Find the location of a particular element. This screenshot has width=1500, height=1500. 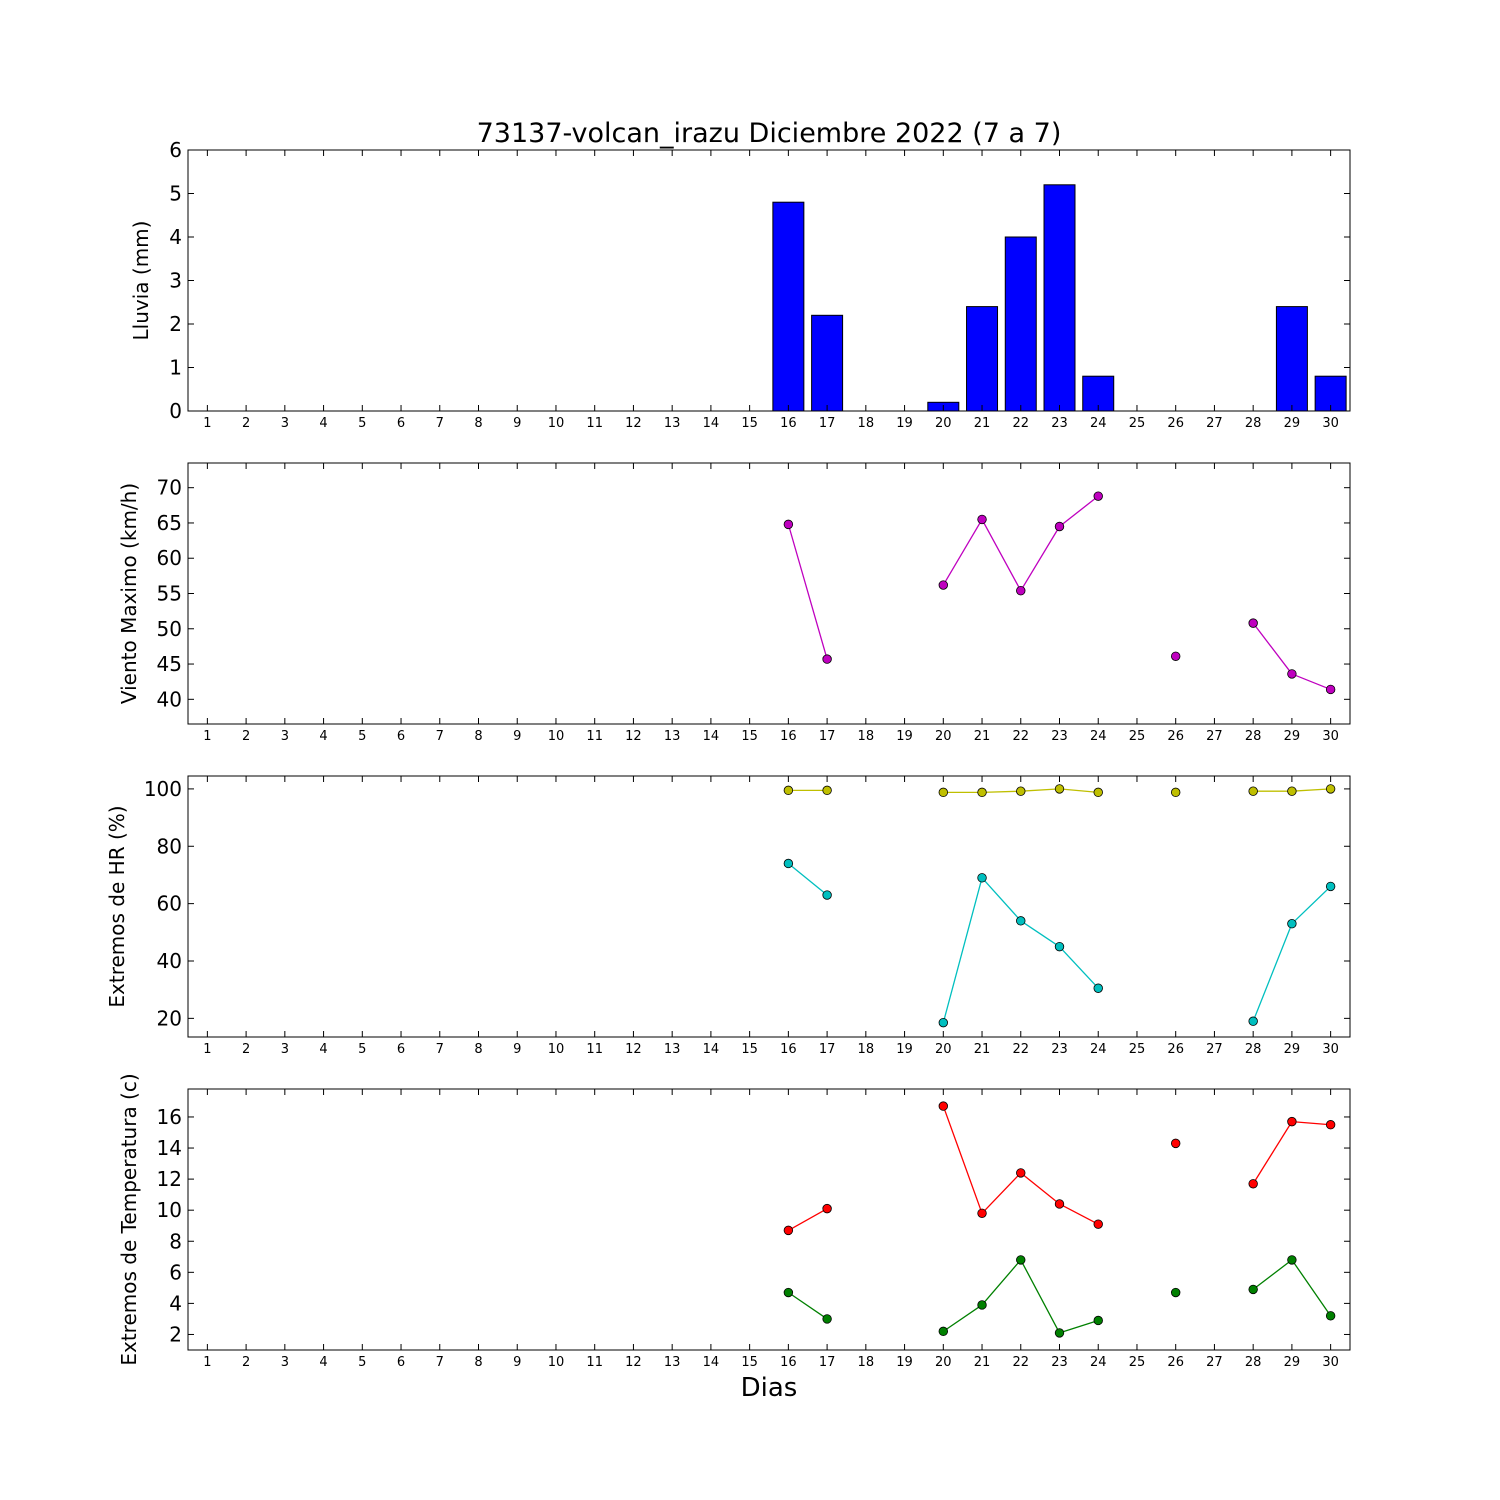

y-tick-label: 60 is located at coordinates (169, 558).